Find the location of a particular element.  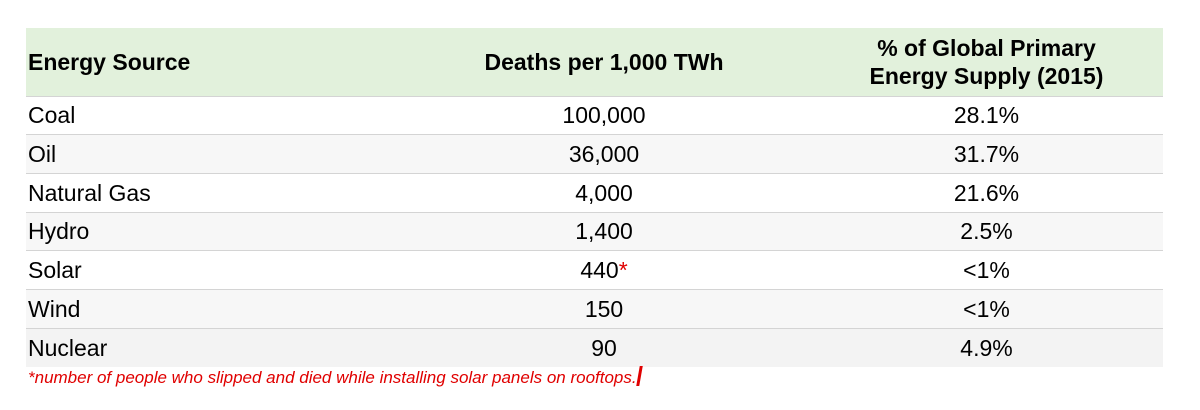

cell-deaths: 36,000 is located at coordinates (604, 154).